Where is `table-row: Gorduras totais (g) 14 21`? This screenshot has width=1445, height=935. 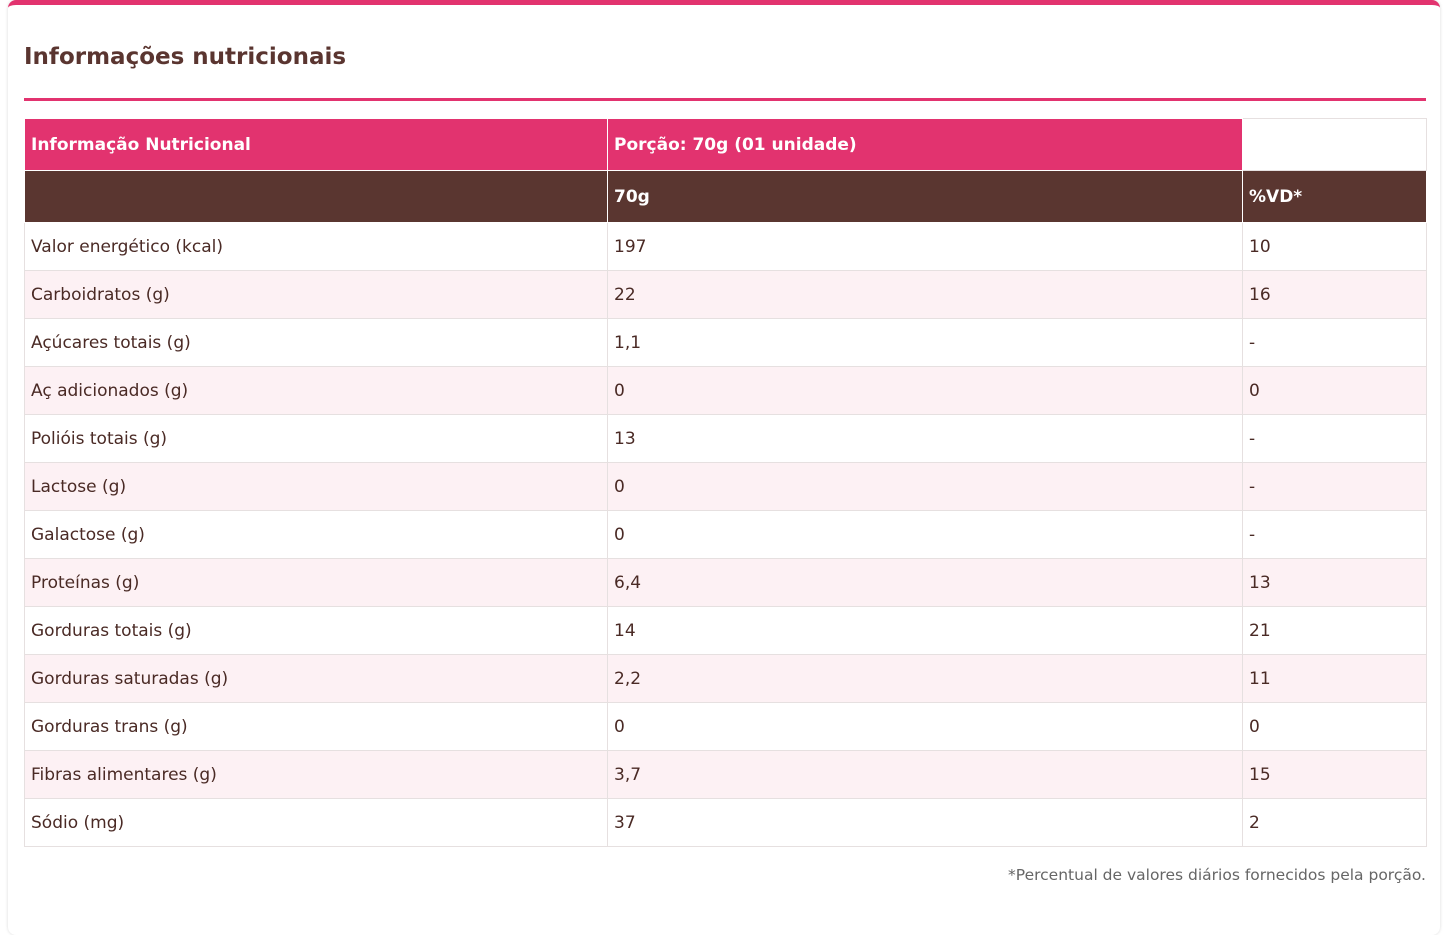 table-row: Gorduras totais (g) 14 21 is located at coordinates (725, 630).